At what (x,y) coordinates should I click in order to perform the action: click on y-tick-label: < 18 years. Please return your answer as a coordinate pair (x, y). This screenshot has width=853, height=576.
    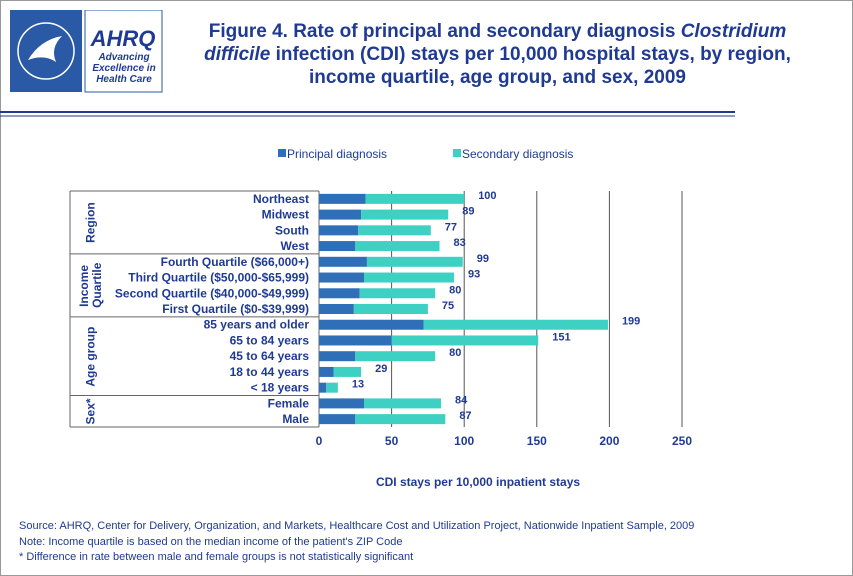
    Looking at the image, I should click on (280, 388).